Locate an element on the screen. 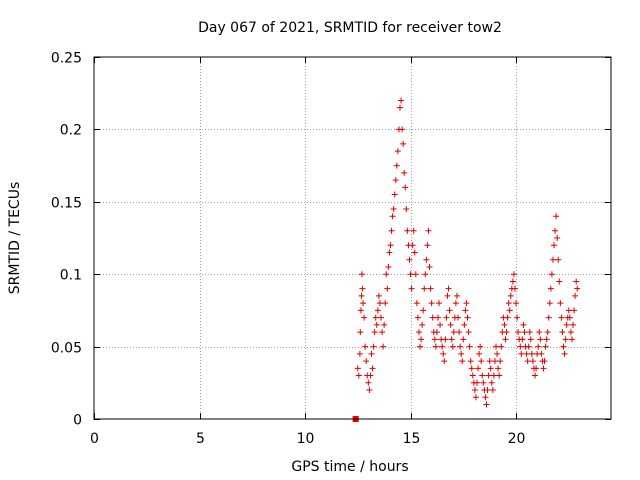  y-tick-label: 0.05 is located at coordinates (66, 349).